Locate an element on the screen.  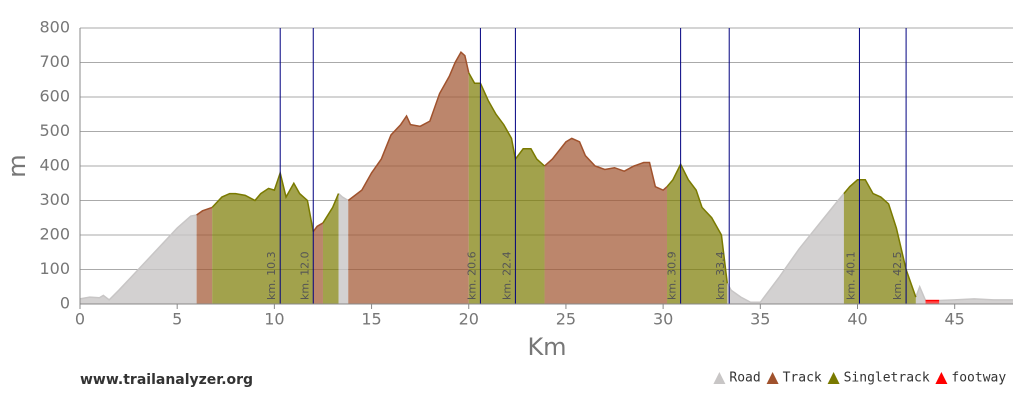
x-tick-label: 15 is located at coordinates (371, 319).